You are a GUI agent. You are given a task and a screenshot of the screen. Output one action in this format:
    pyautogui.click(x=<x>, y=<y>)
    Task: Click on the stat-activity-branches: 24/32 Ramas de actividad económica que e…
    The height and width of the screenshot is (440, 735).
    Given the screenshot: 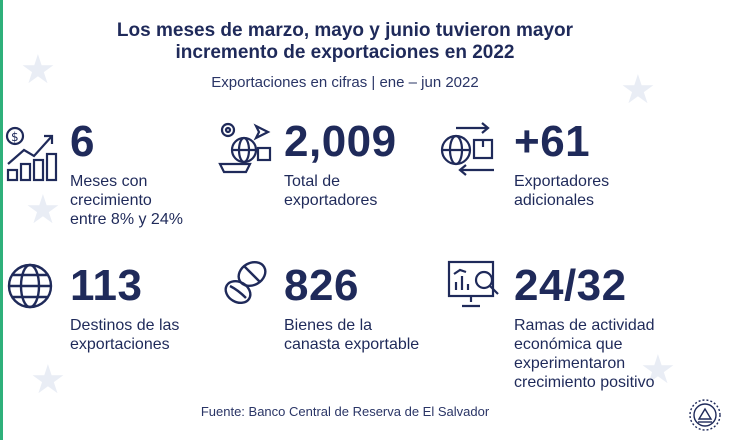 What is the action you would take?
    pyautogui.click(x=584, y=328)
    